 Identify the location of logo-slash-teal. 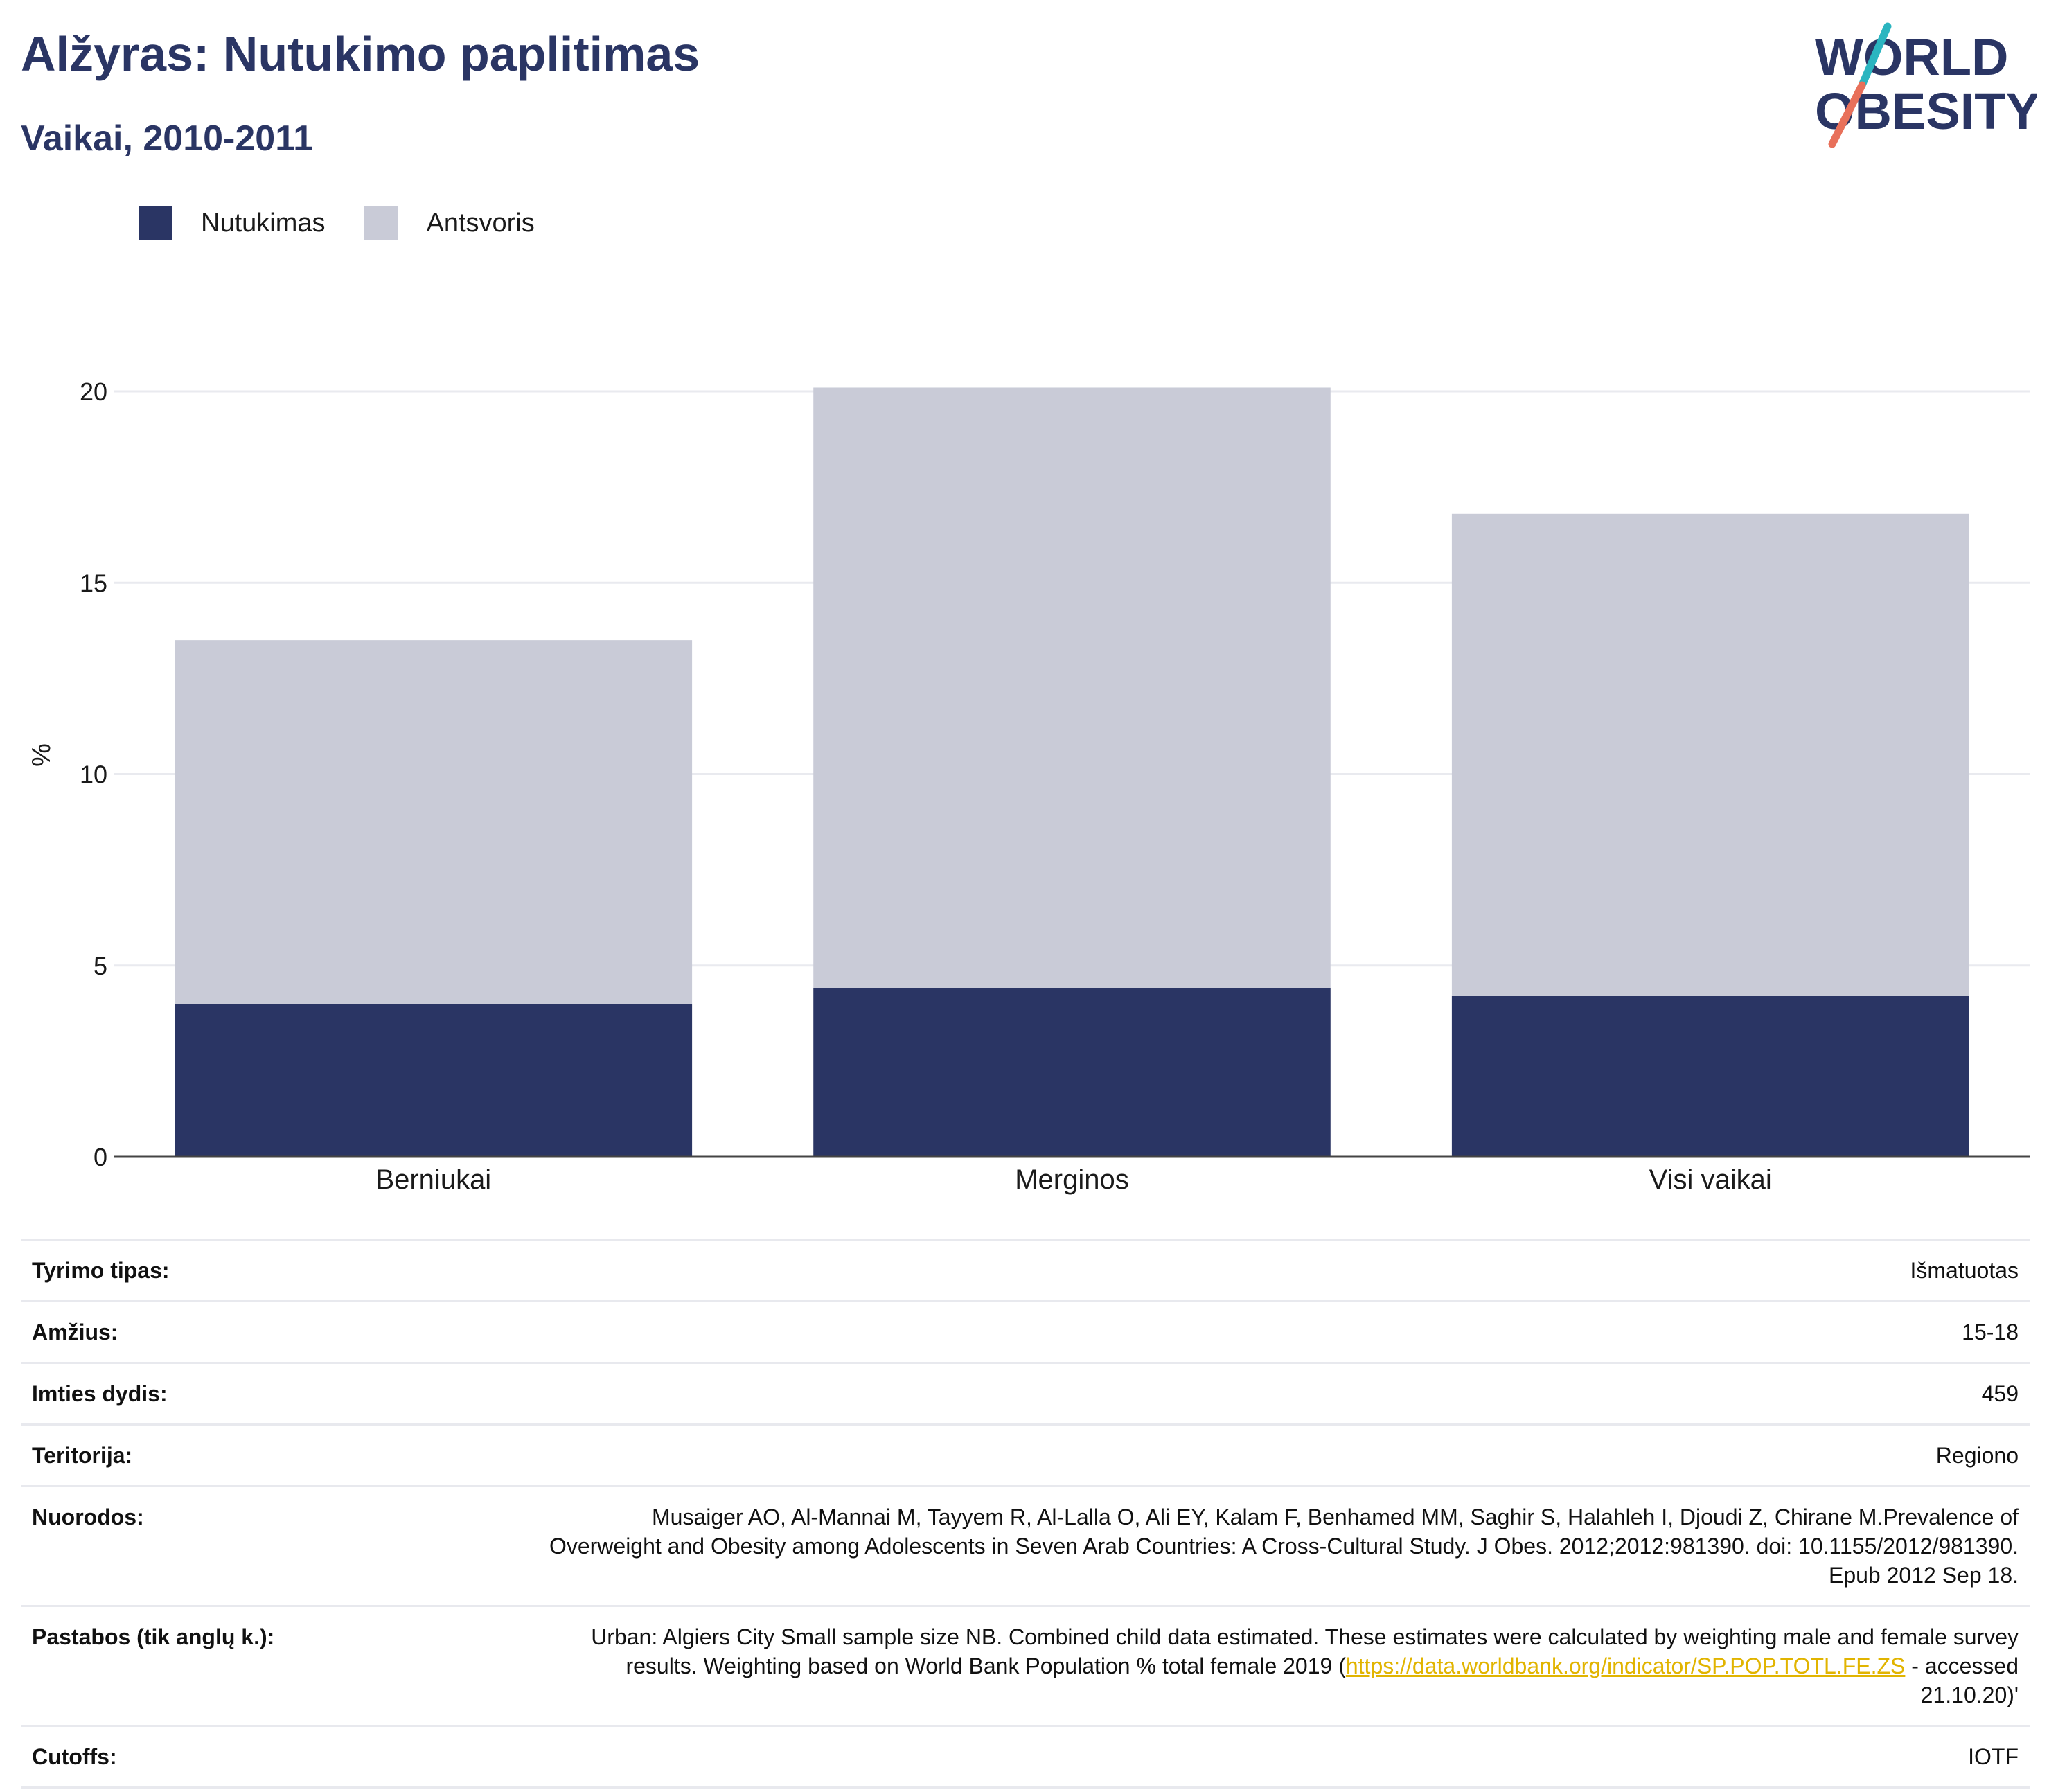
(1875, 56).